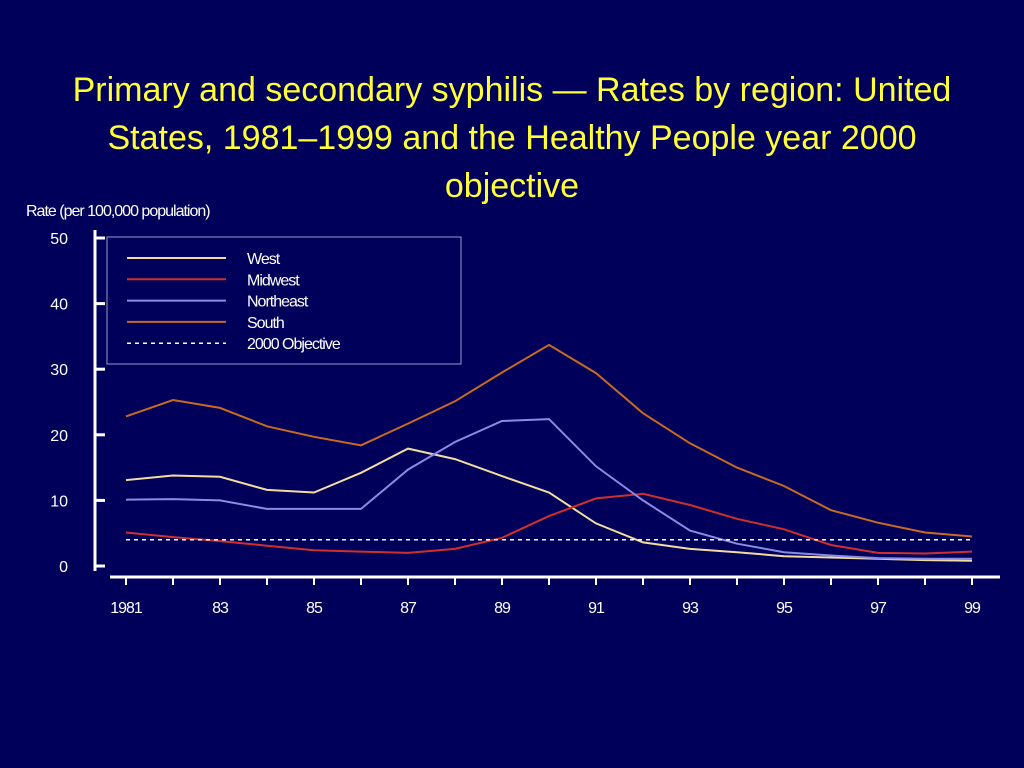  Describe the element at coordinates (972, 608) in the screenshot. I see `x-tick-label: 99` at that location.